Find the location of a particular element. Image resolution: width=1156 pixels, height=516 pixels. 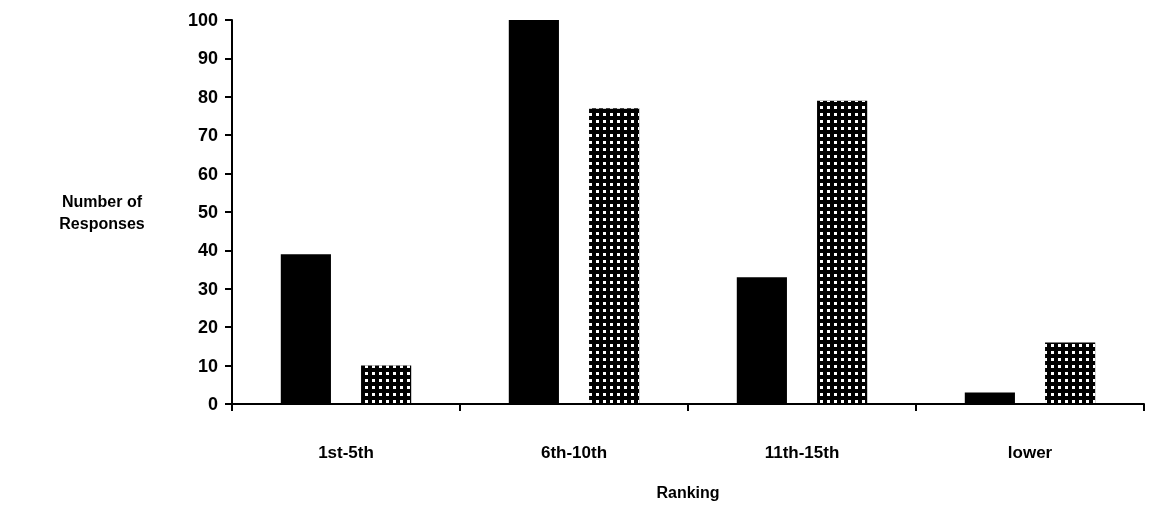

y-tick-label: 60 is located at coordinates (207, 173).